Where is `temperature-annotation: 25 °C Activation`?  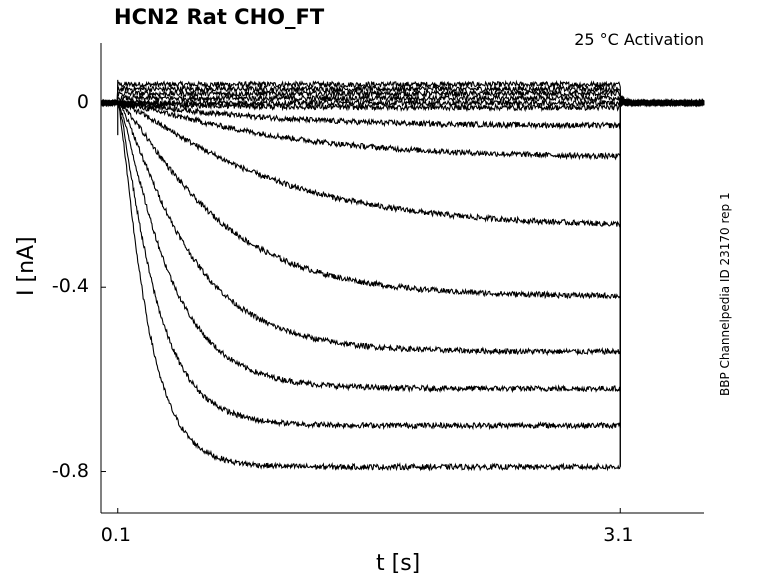 temperature-annotation: 25 °C Activation is located at coordinates (639, 39).